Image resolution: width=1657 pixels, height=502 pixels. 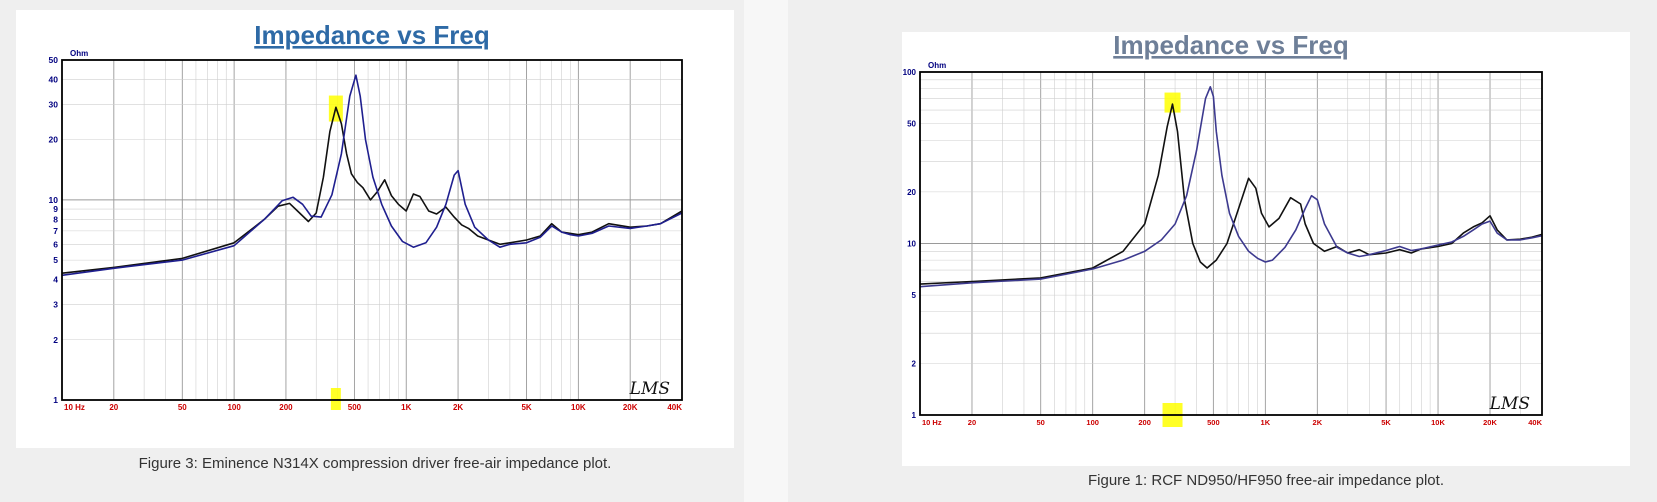 I want to click on y-tick-label: 4, so click(x=55, y=280).